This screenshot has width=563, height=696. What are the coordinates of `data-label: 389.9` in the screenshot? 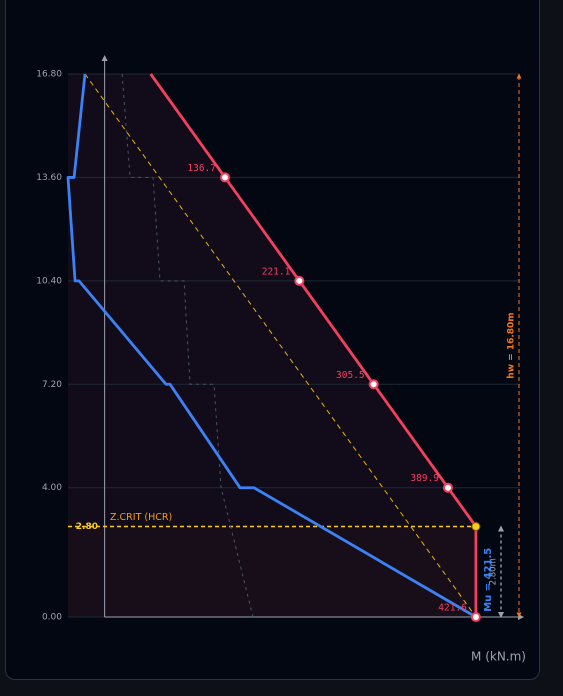 It's located at (424, 478).